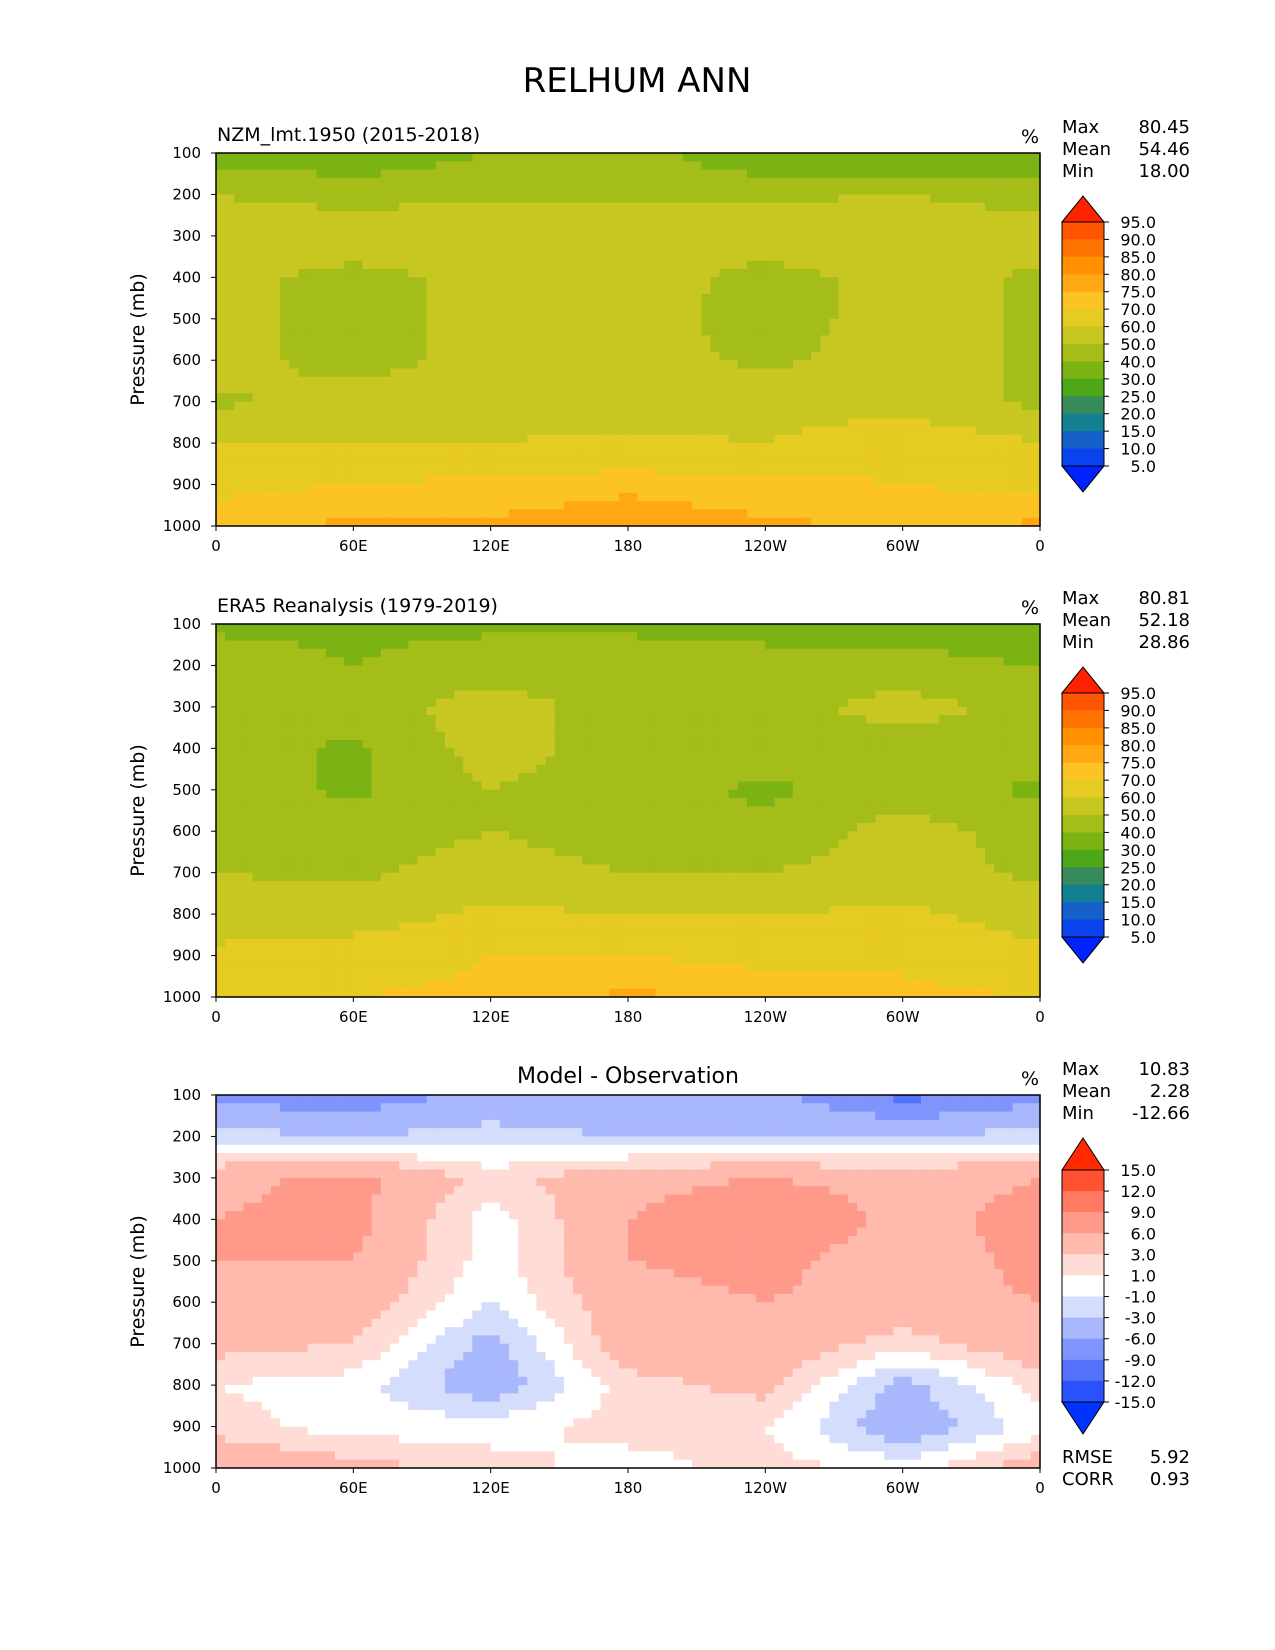 This screenshot has height=1650, width=1275. Describe the element at coordinates (1083, 422) in the screenshot. I see `colorbar-segment` at that location.